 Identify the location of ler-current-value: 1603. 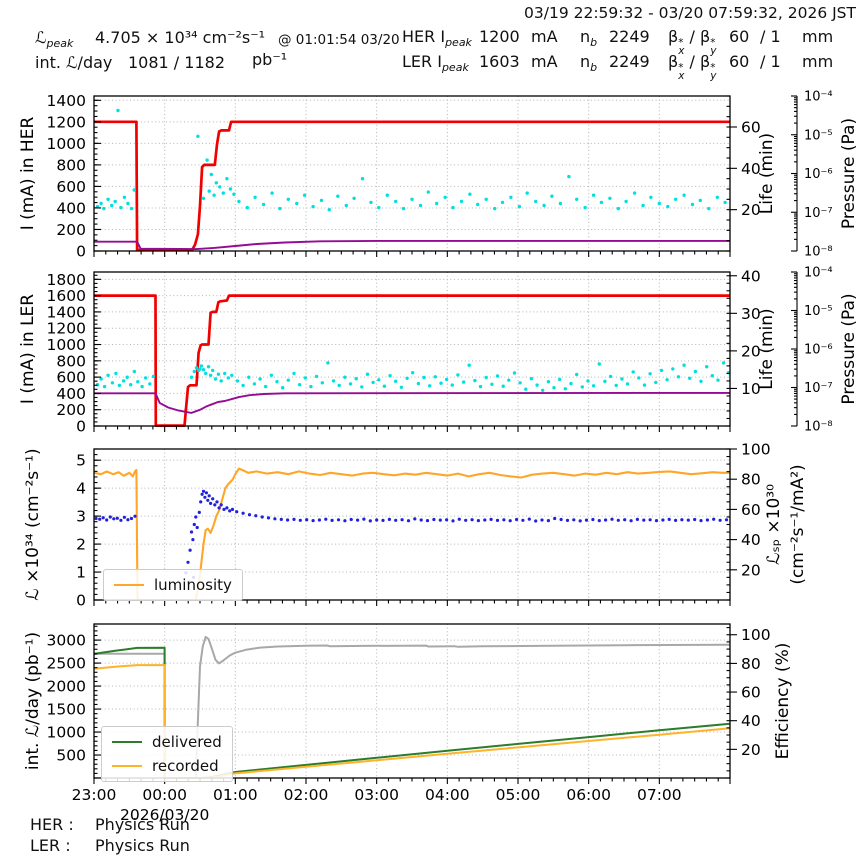
(499, 61).